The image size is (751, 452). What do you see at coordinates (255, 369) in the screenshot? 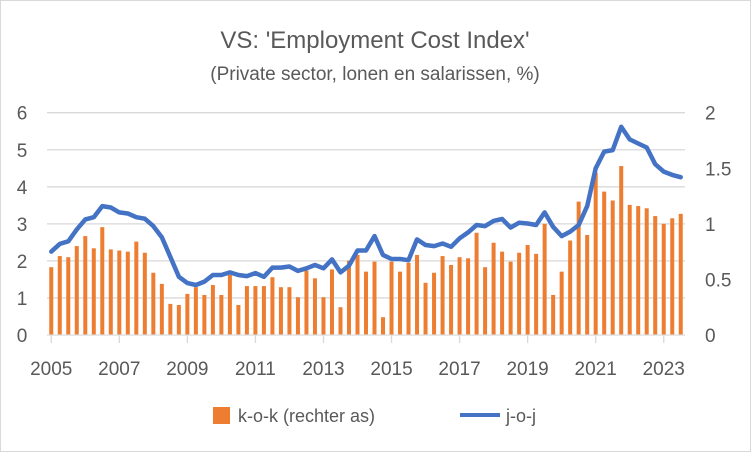
I see `x-axis-tick-label: 2011` at bounding box center [255, 369].